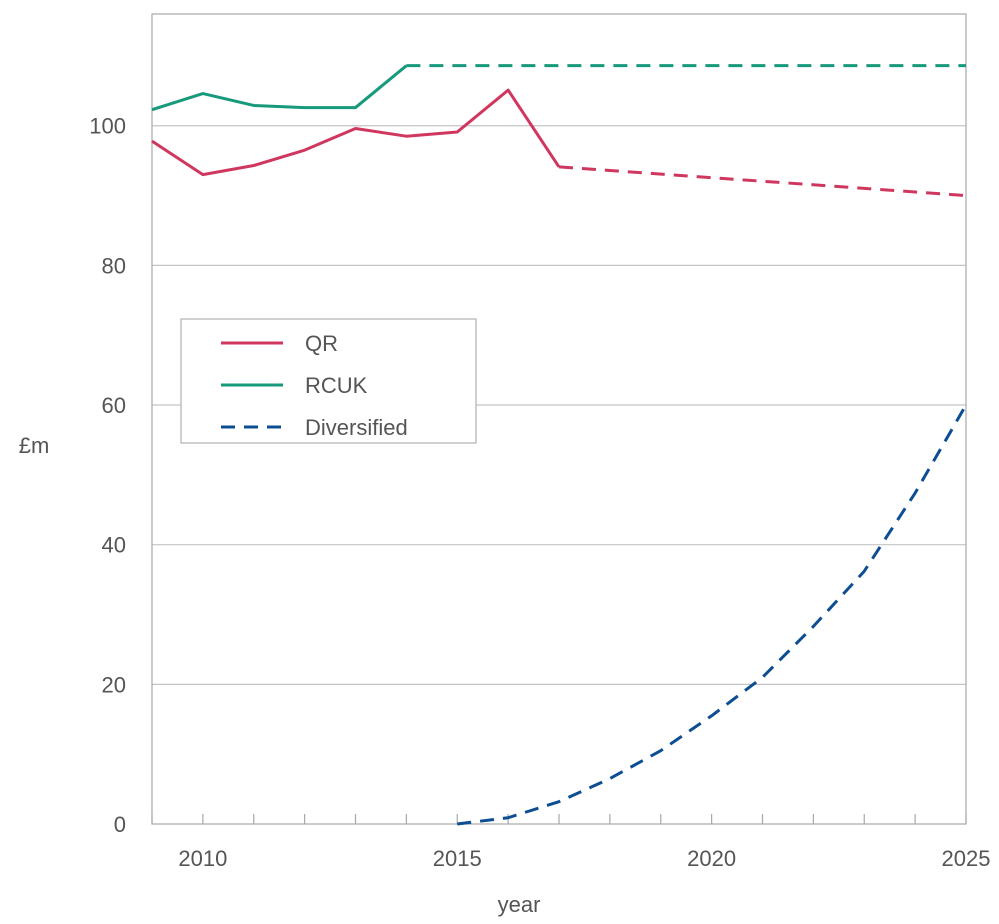 The image size is (999, 924). I want to click on x-tick-label: 2025, so click(966, 858).